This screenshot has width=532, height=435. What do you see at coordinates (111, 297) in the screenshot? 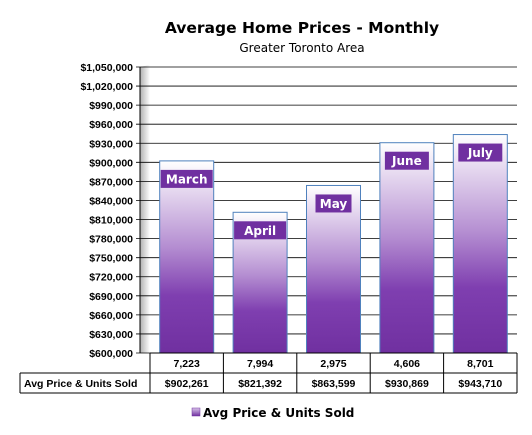
I see `y-tick-label: $690,000` at bounding box center [111, 297].